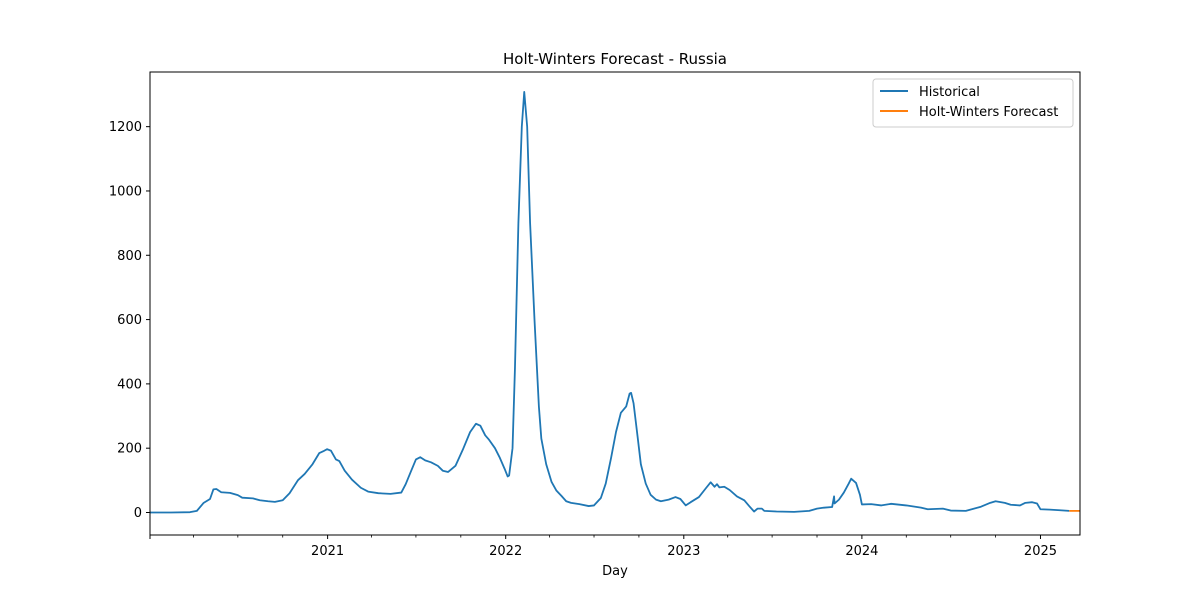 The image size is (1200, 604). Describe the element at coordinates (129, 449) in the screenshot. I see `y-tick-label: 200` at that location.